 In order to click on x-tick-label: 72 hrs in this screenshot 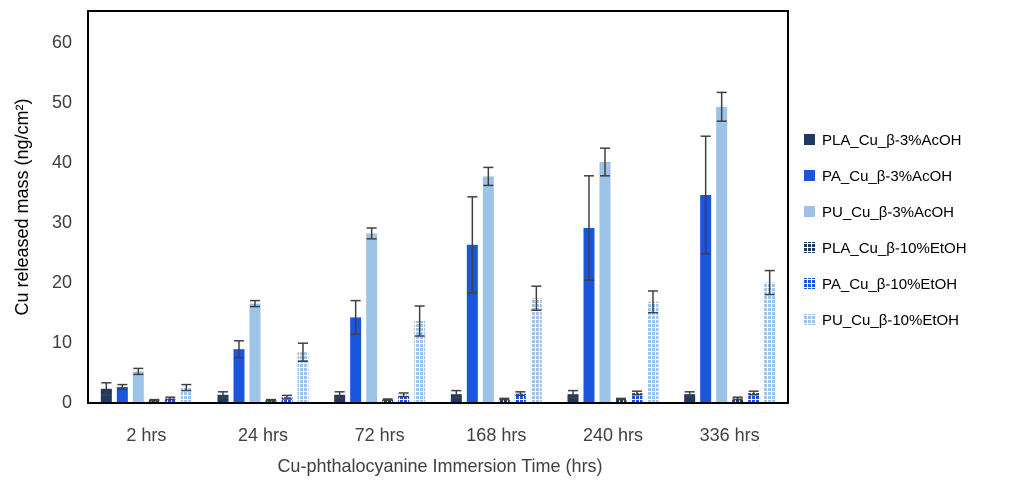, I will do `click(380, 435)`.